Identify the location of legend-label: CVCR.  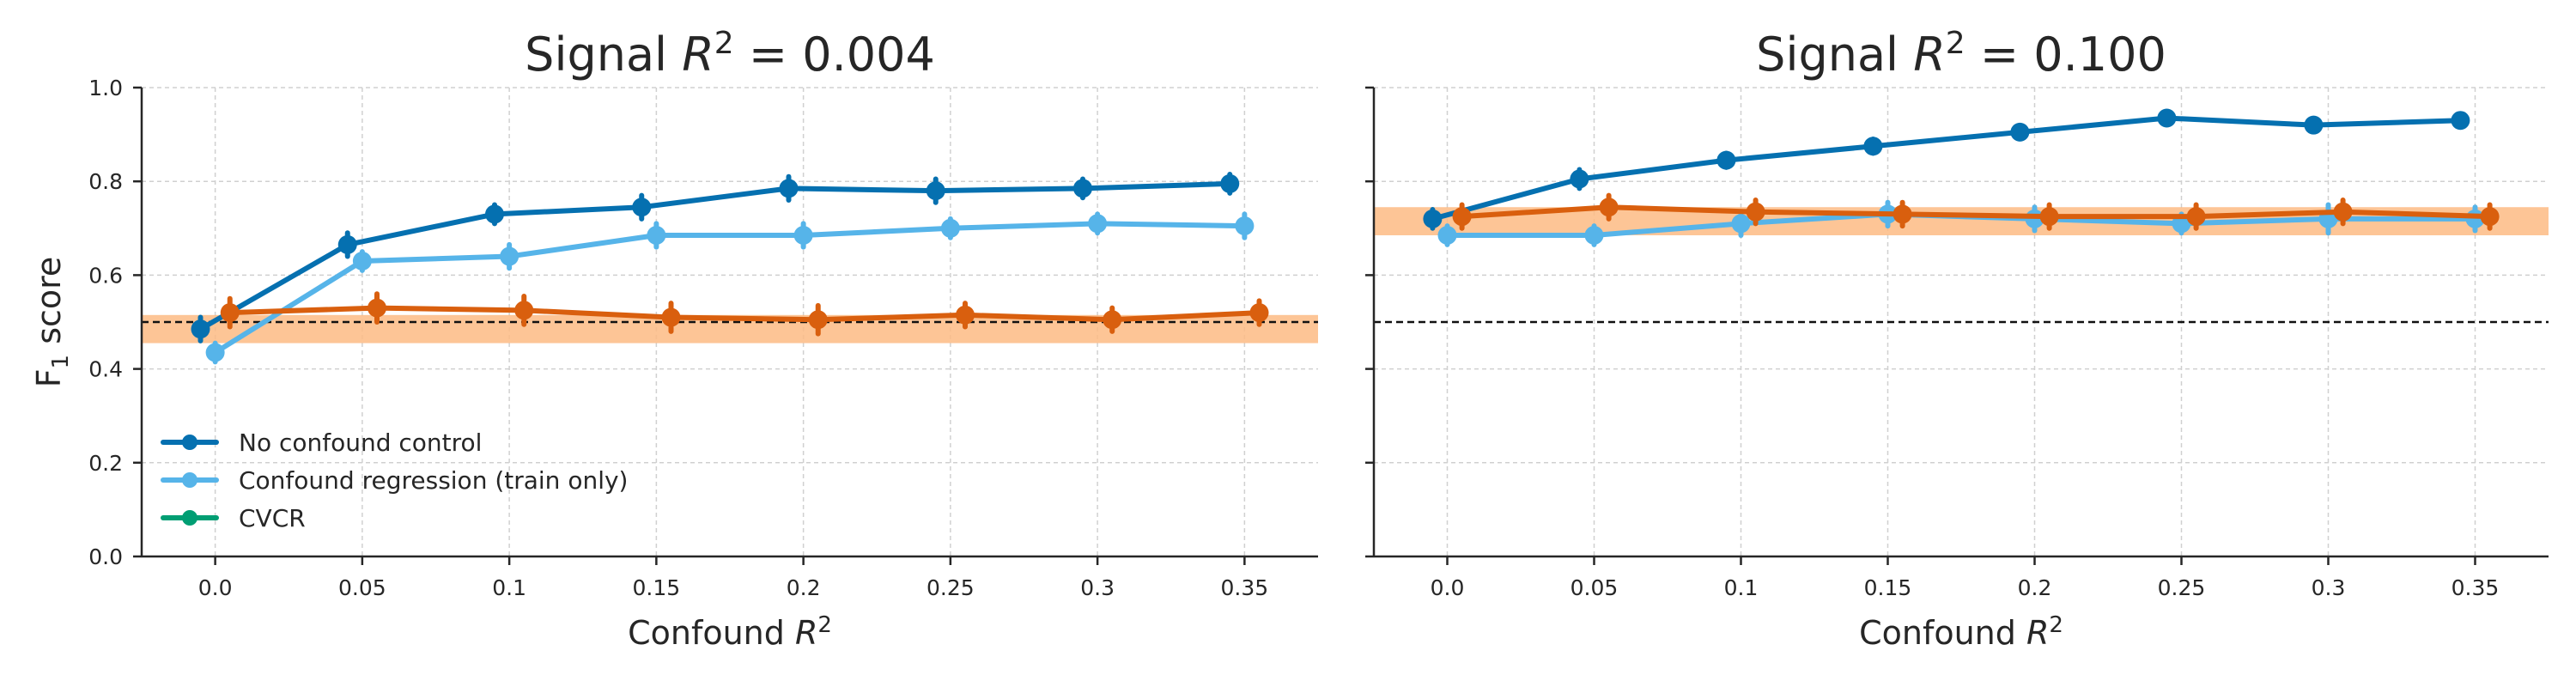
(272, 518).